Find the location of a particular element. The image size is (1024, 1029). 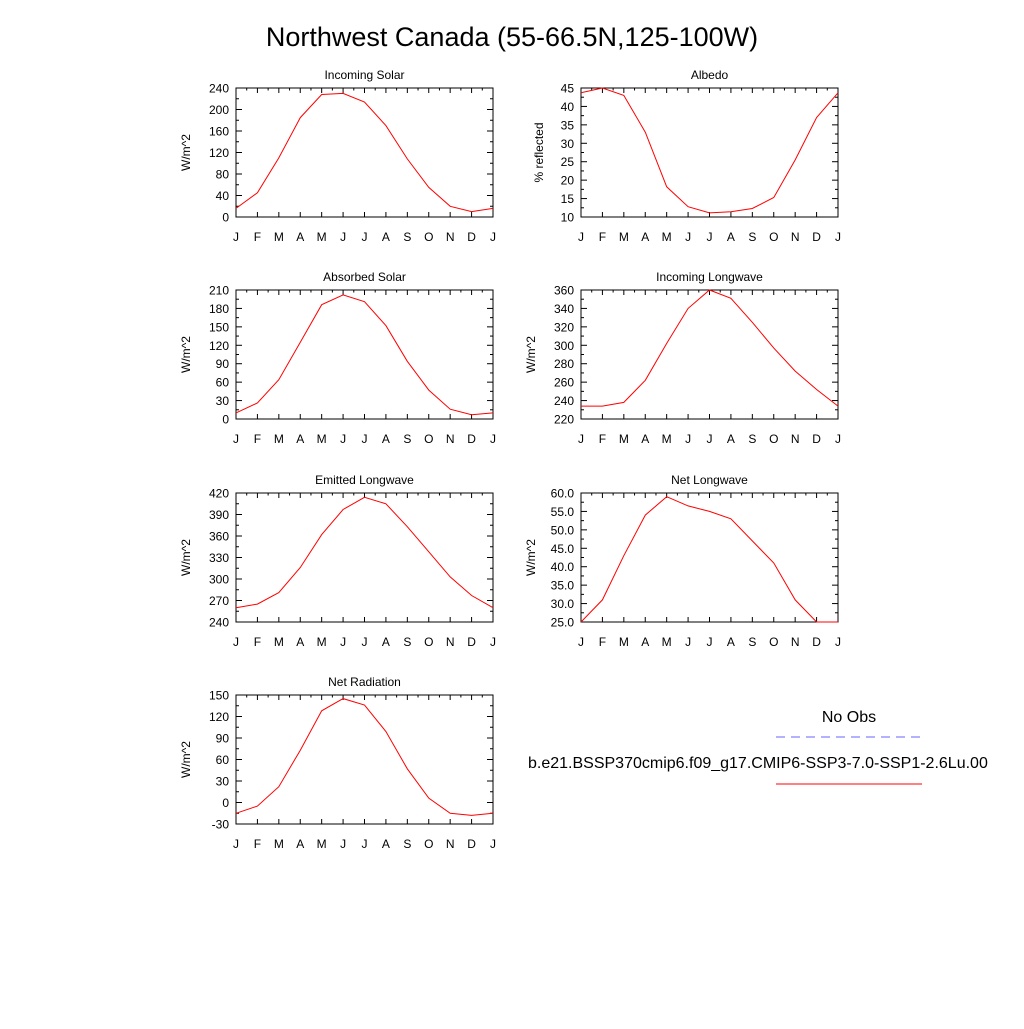

y-tick-label: 60 is located at coordinates (223, 383).